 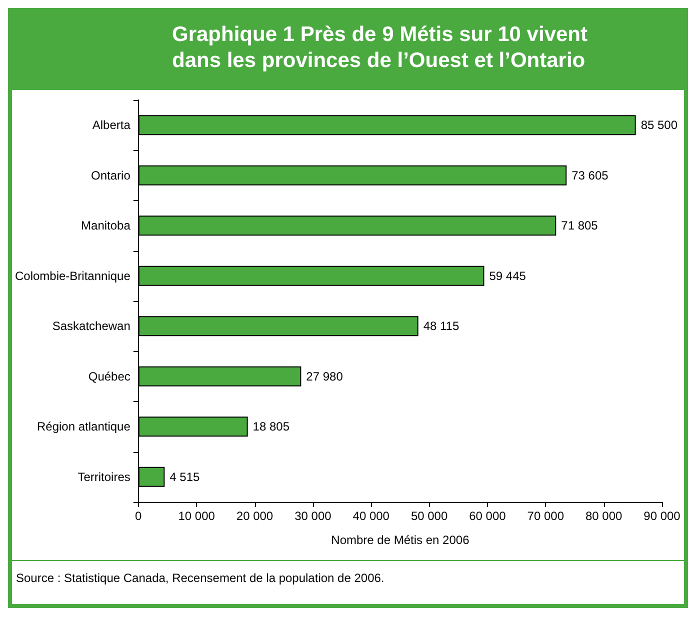 What do you see at coordinates (325, 376) in the screenshot?
I see `data-label: 27 980` at bounding box center [325, 376].